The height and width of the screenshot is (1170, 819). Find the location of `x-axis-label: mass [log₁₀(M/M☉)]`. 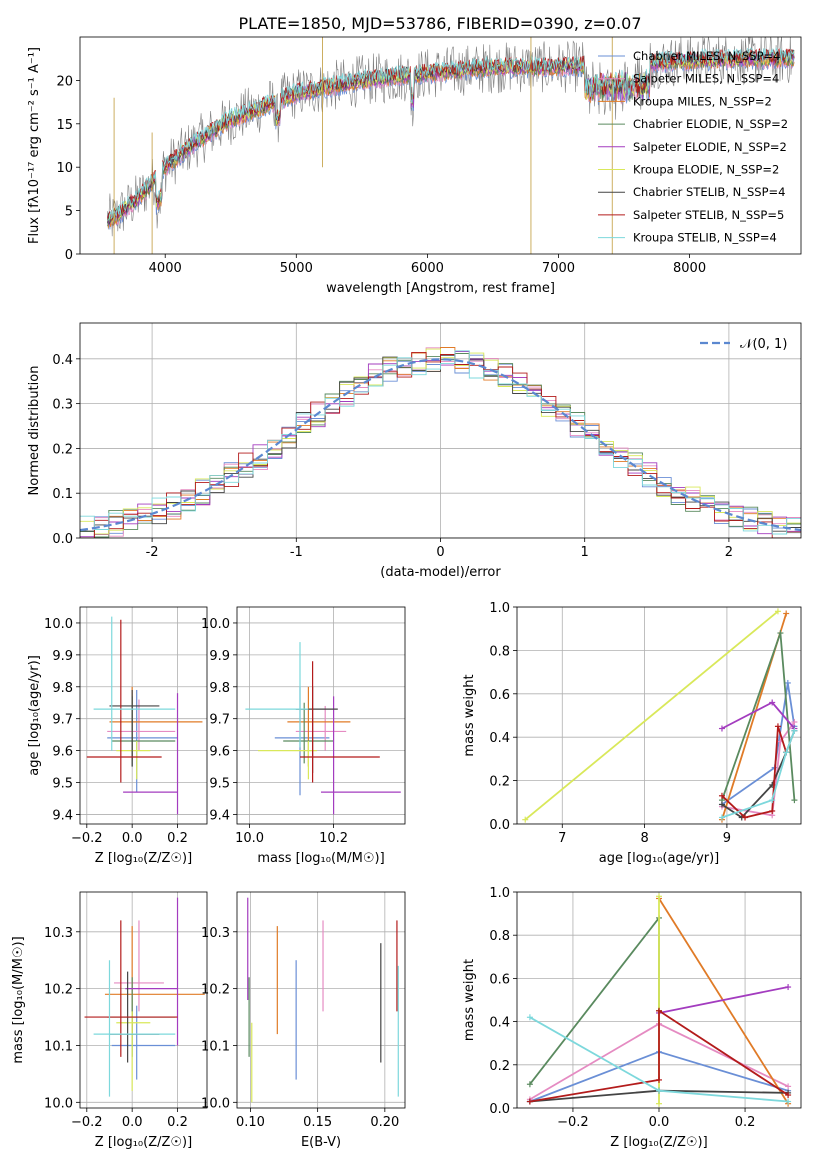

x-axis-label: mass [log₁₀(M/M☉)] is located at coordinates (320, 858).